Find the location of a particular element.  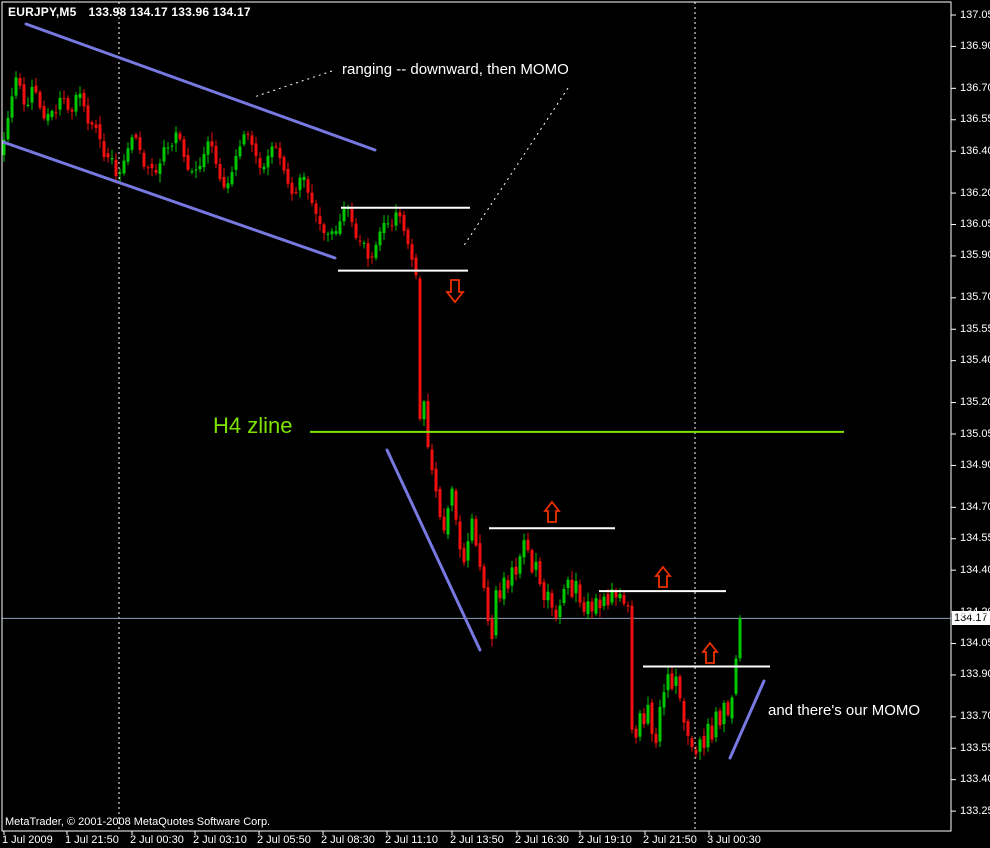

price-axis-label: 136.70 is located at coordinates (975, 87).